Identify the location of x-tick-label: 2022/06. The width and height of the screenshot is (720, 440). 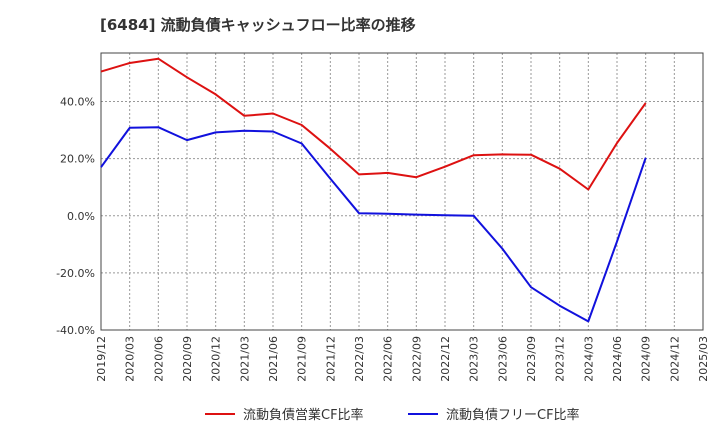
(388, 359).